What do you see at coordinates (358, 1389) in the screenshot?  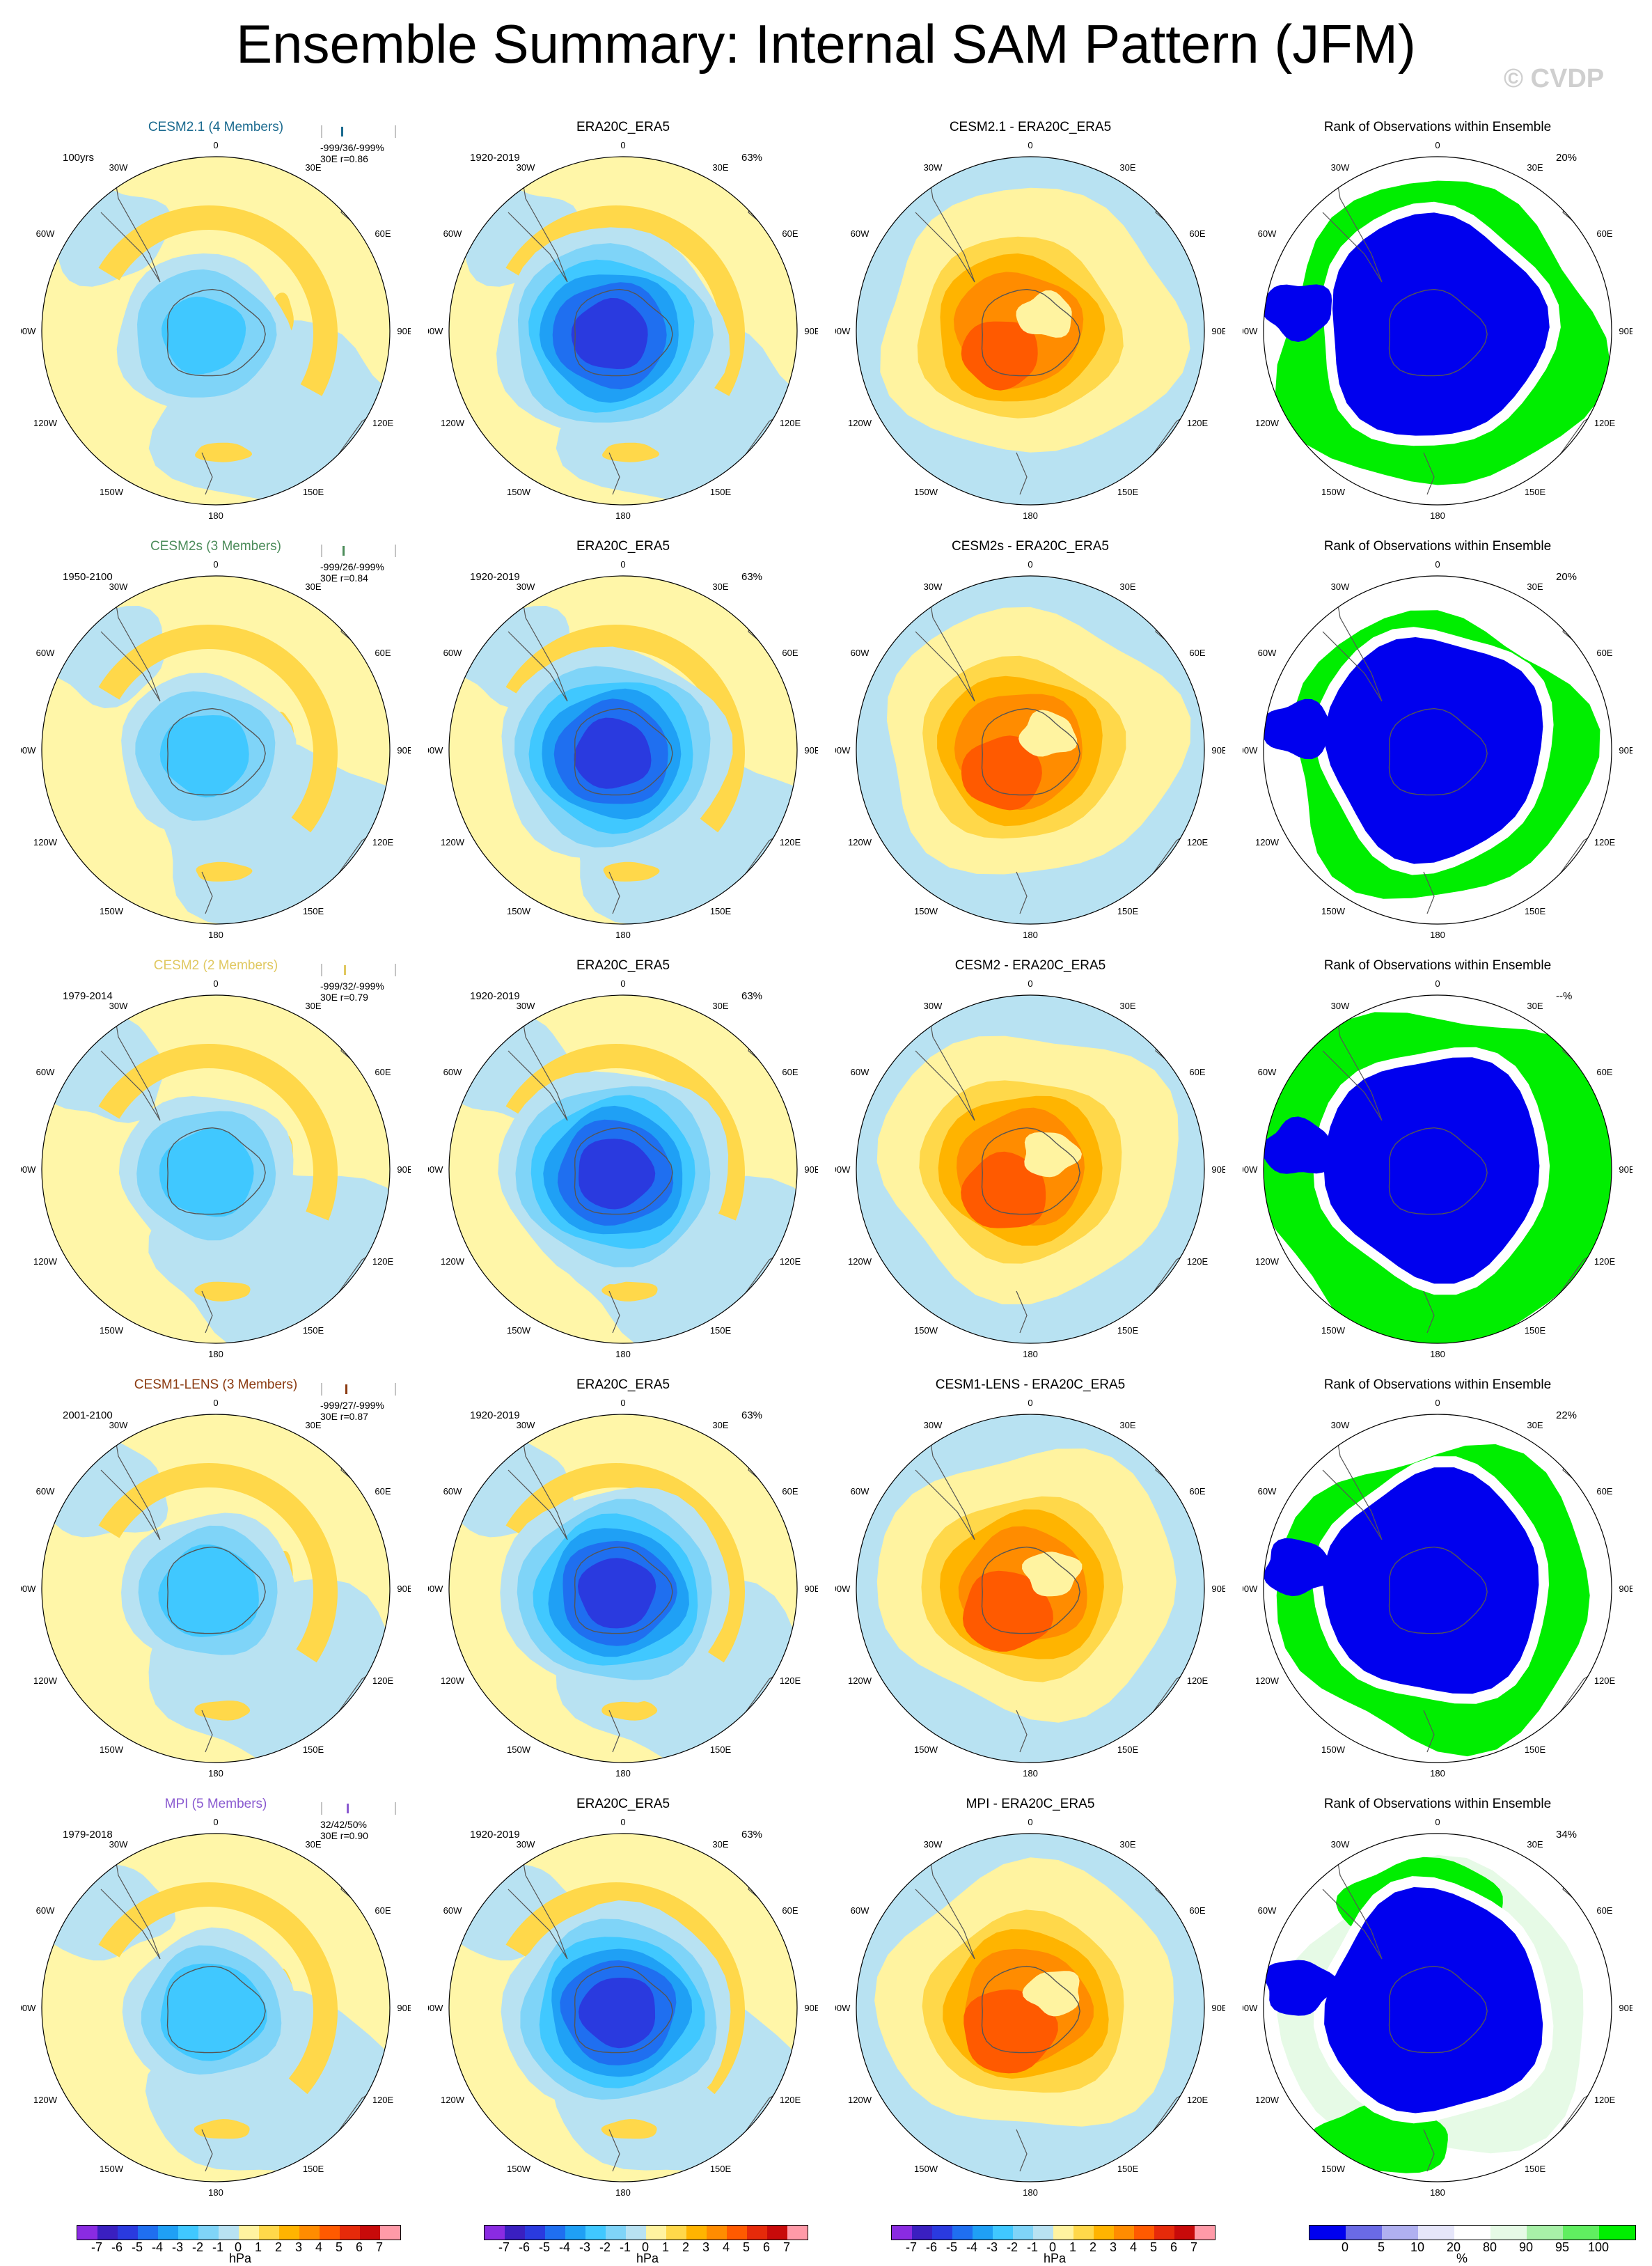 I see `ensemble-spread-bar` at bounding box center [358, 1389].